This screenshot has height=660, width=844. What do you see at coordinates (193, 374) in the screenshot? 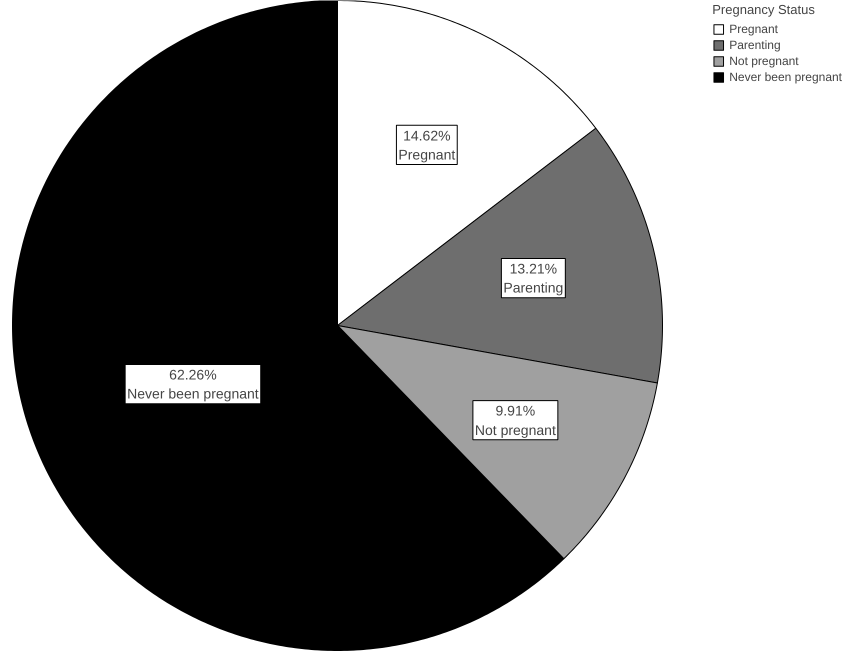
I see `data-label: 62.26%` at bounding box center [193, 374].